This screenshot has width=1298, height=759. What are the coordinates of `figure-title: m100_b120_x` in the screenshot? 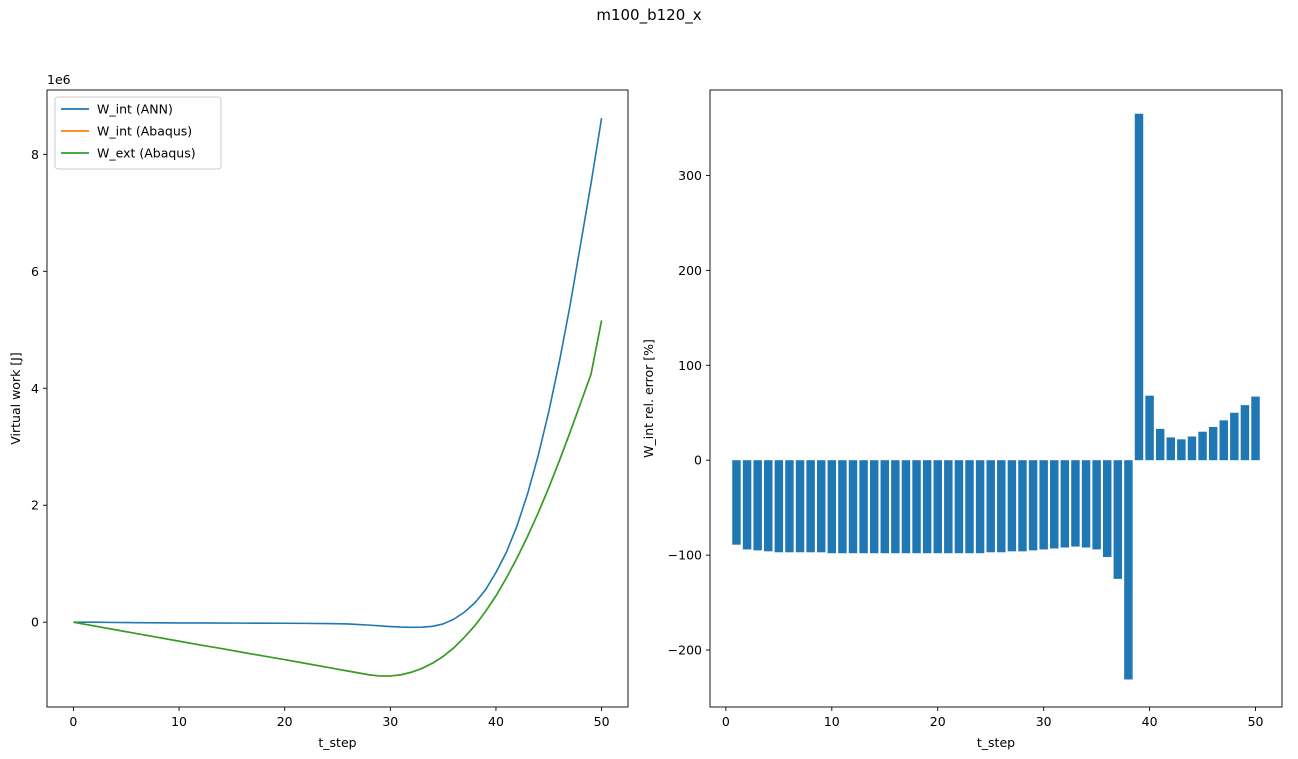 It's located at (649, 15).